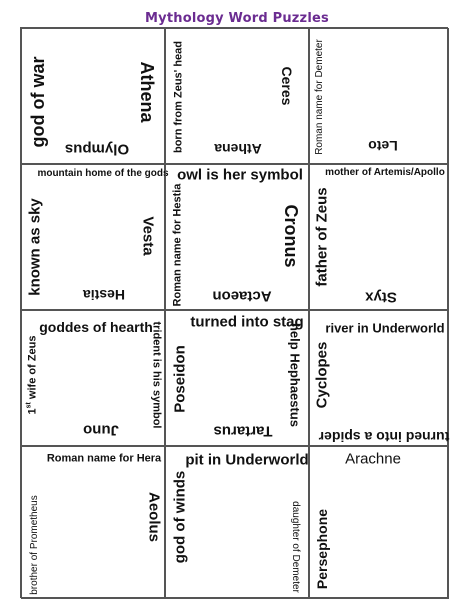  Describe the element at coordinates (240, 175) in the screenshot. I see `piece-edge-top: owl is her symbol` at that location.